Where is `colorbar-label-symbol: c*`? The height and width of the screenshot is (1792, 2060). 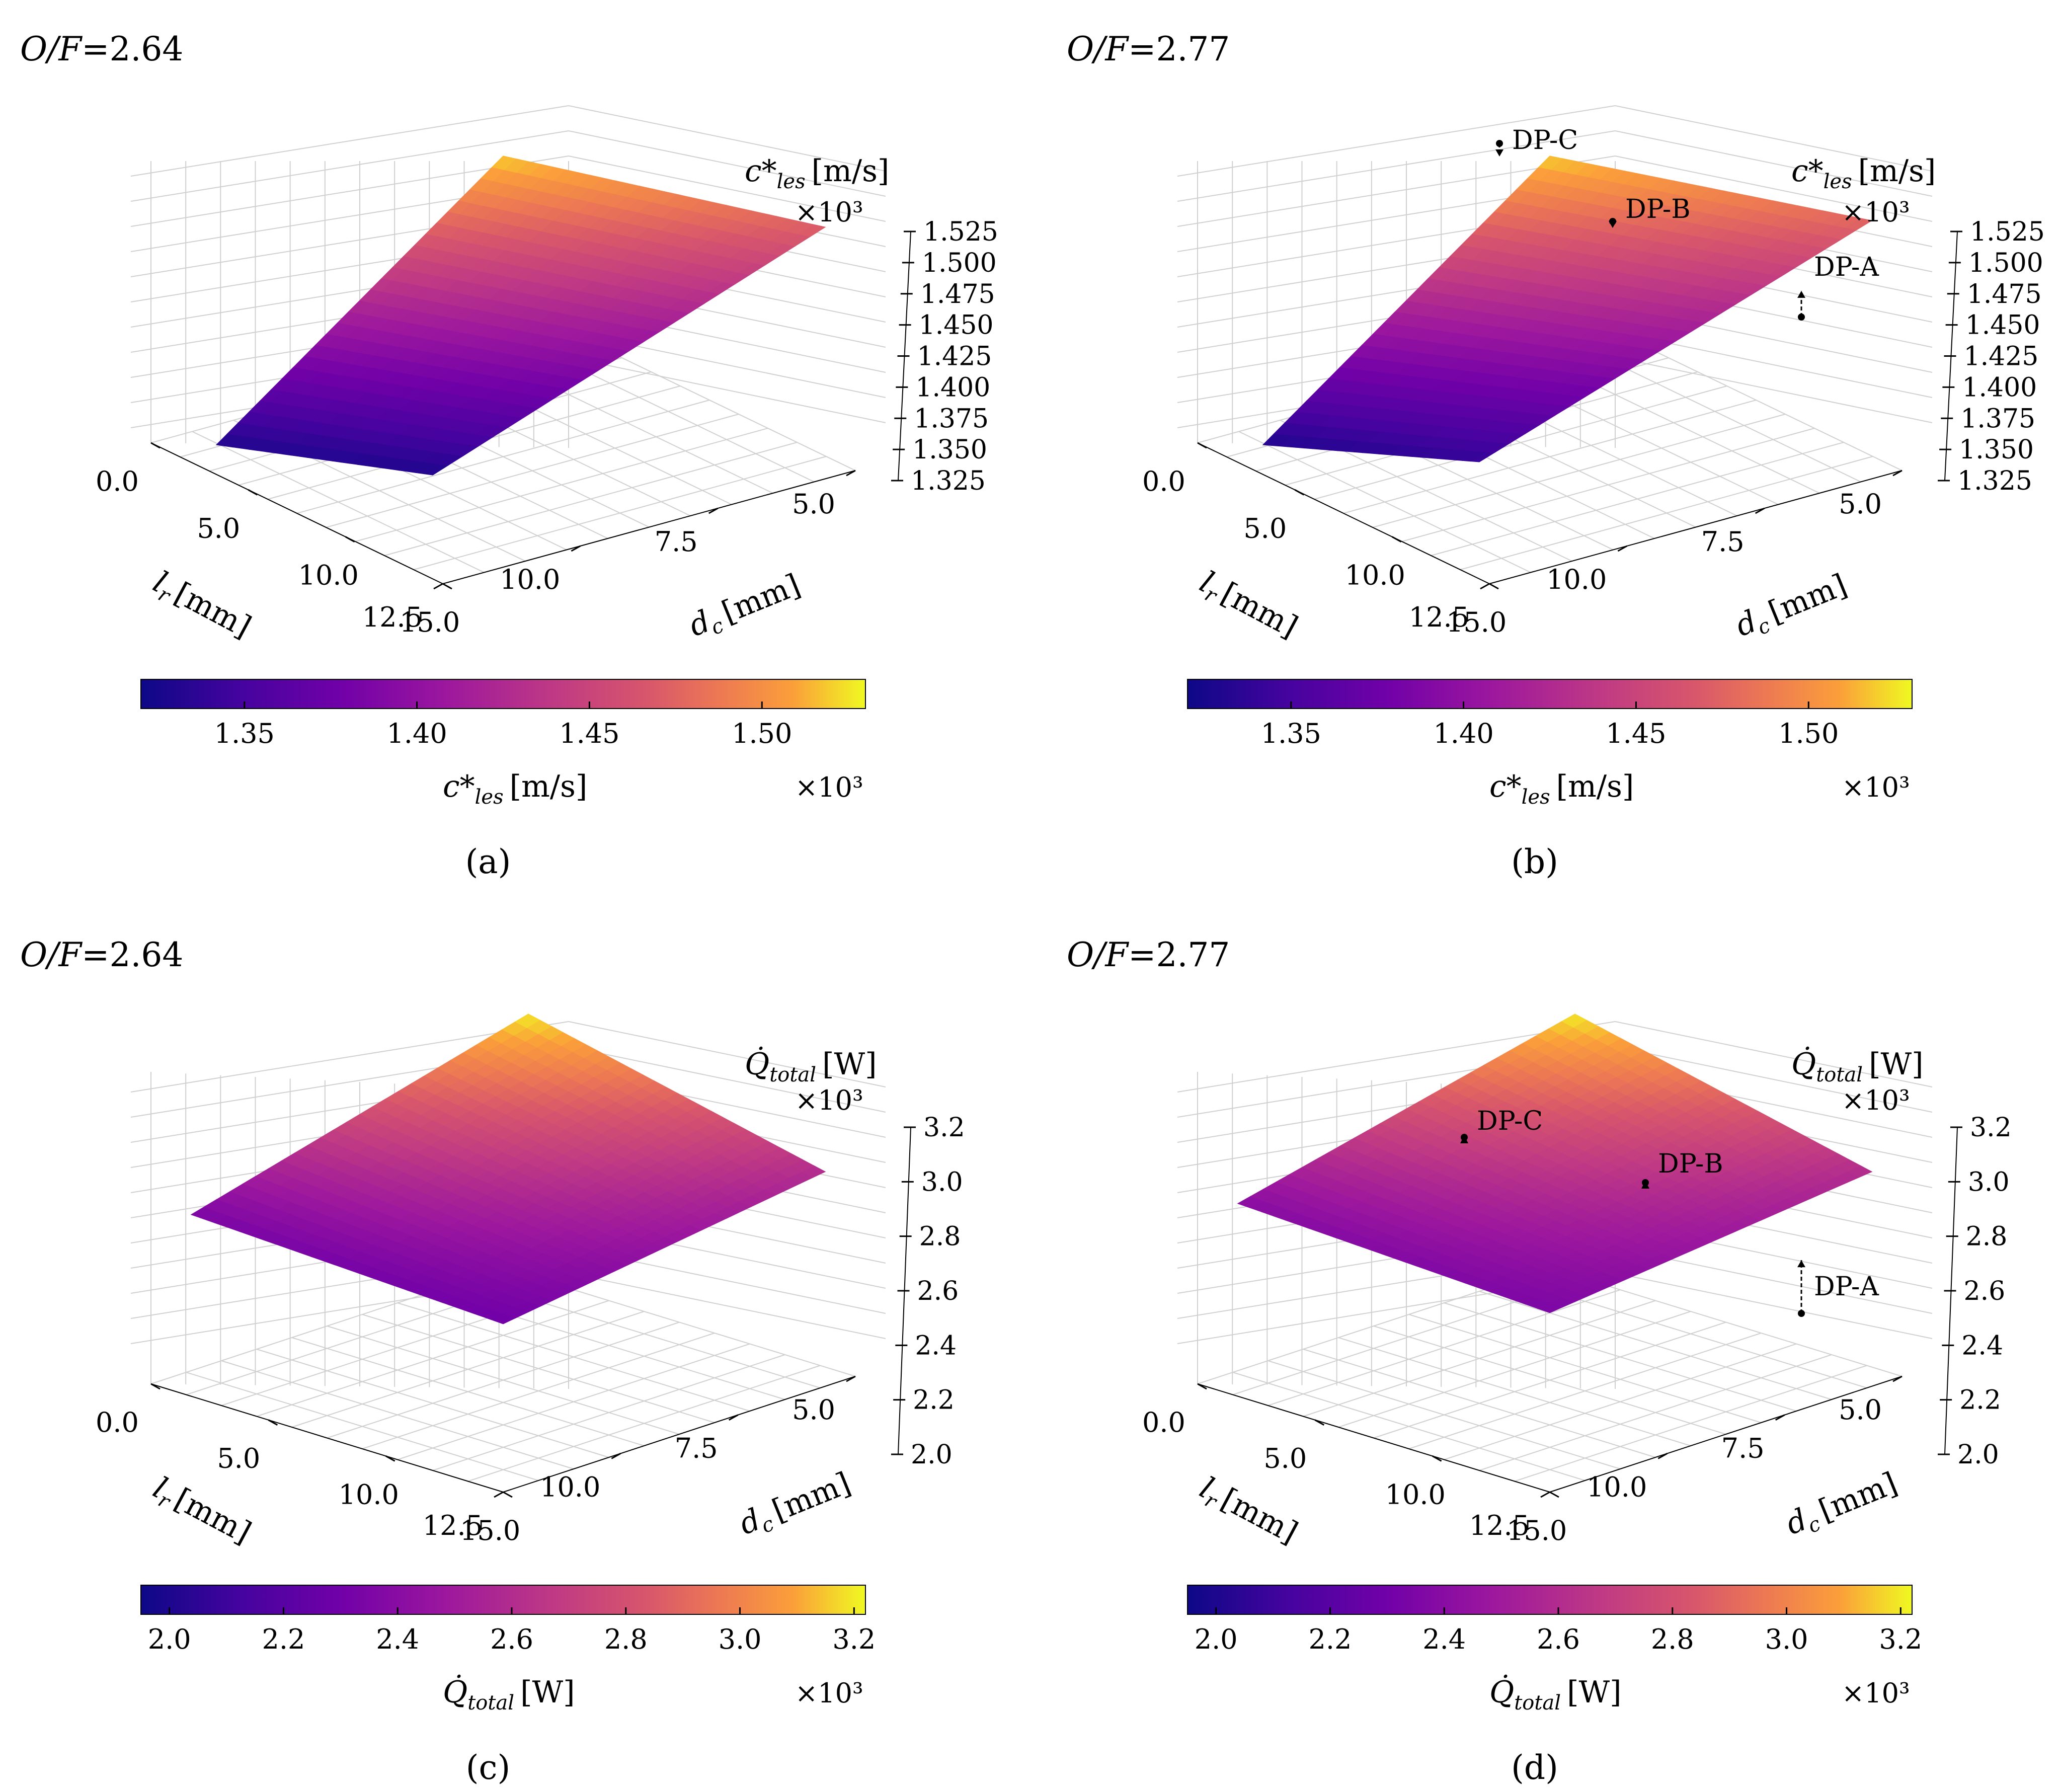 colorbar-label-symbol: c* is located at coordinates (1506, 787).